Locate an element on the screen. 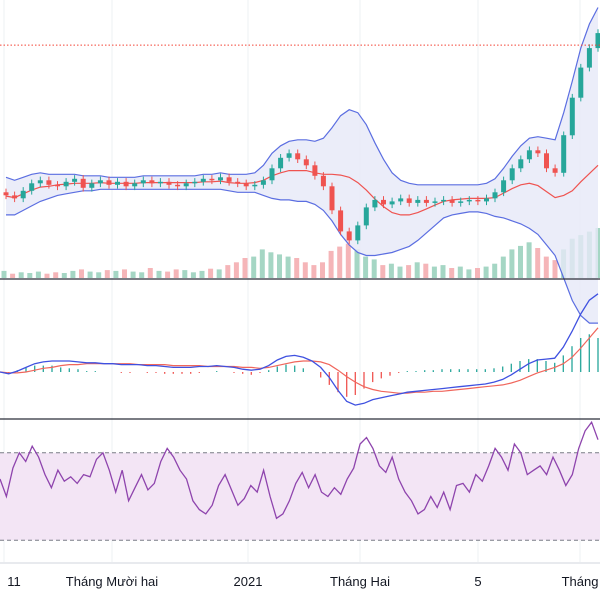  rsi-band-fill is located at coordinates (300, 496).